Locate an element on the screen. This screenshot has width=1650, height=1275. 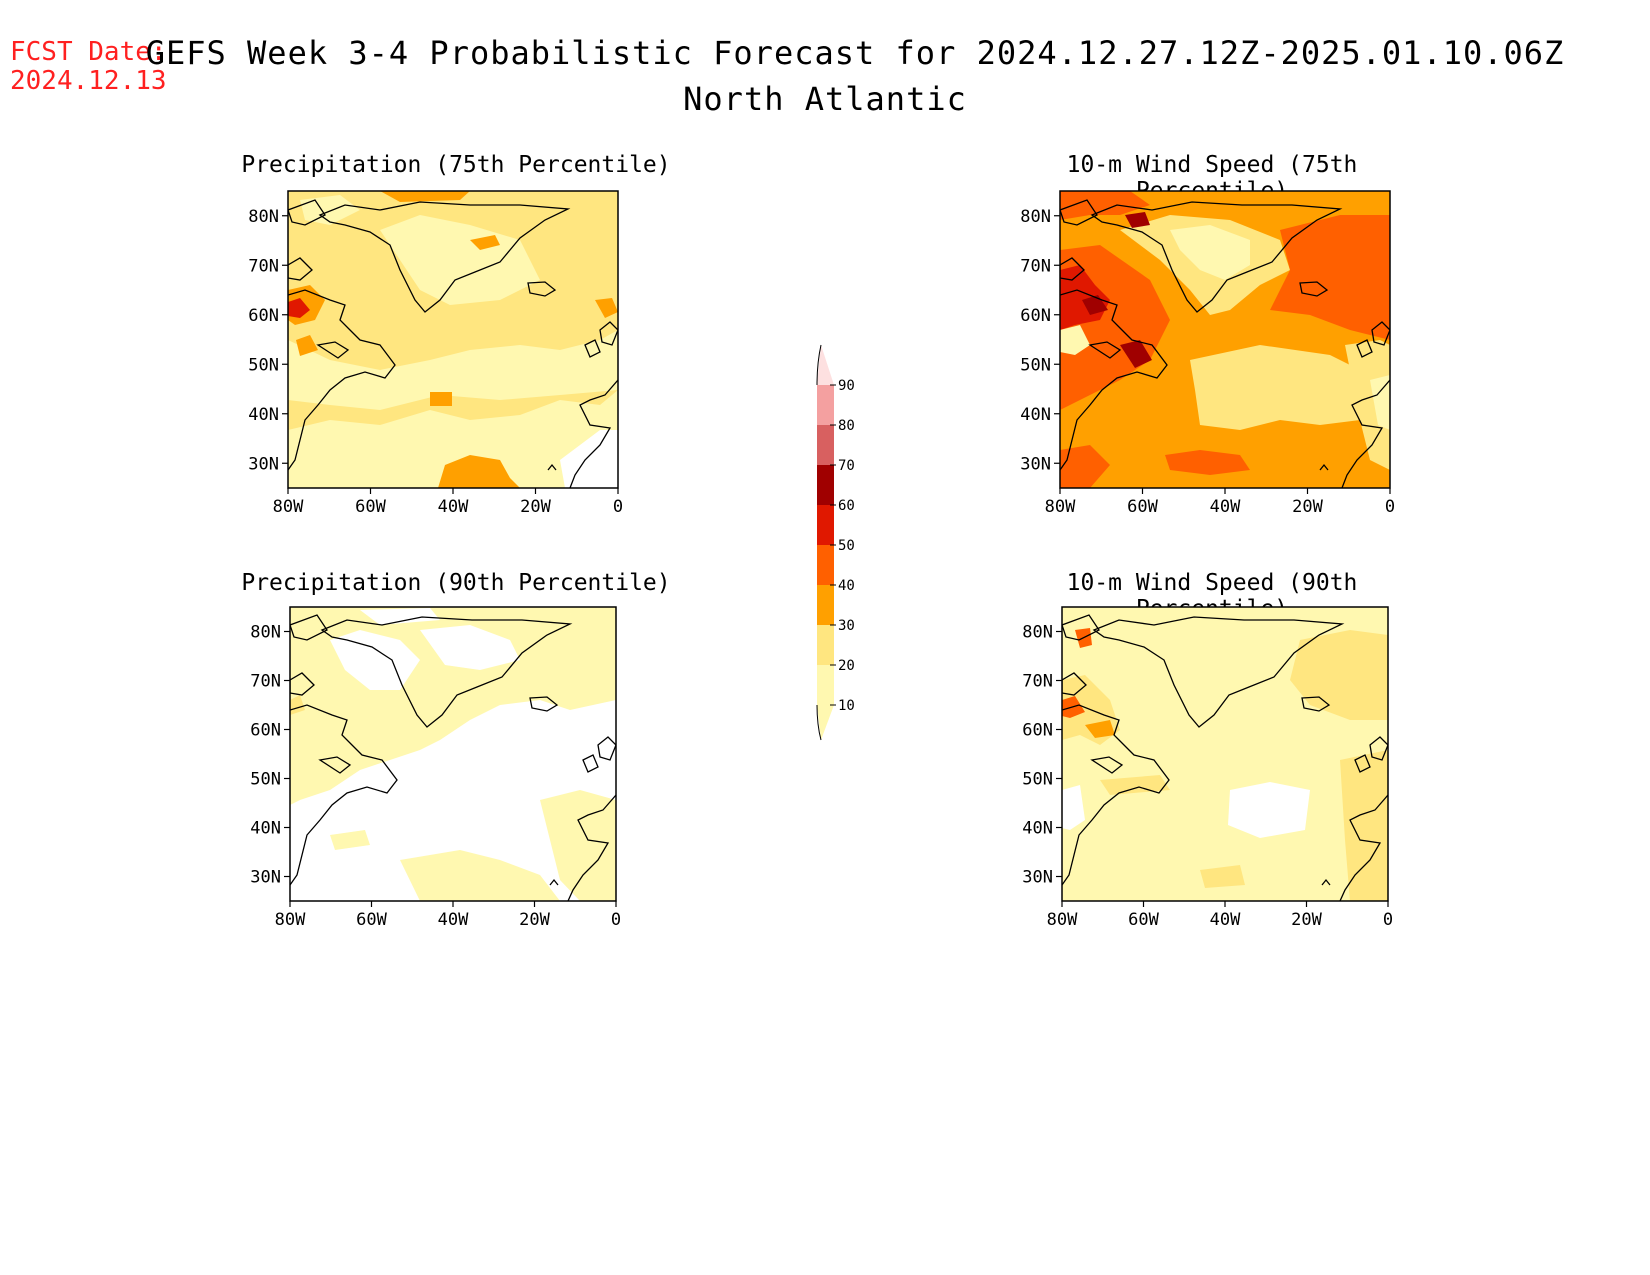
field-none-patch is located at coordinates (482, 767).